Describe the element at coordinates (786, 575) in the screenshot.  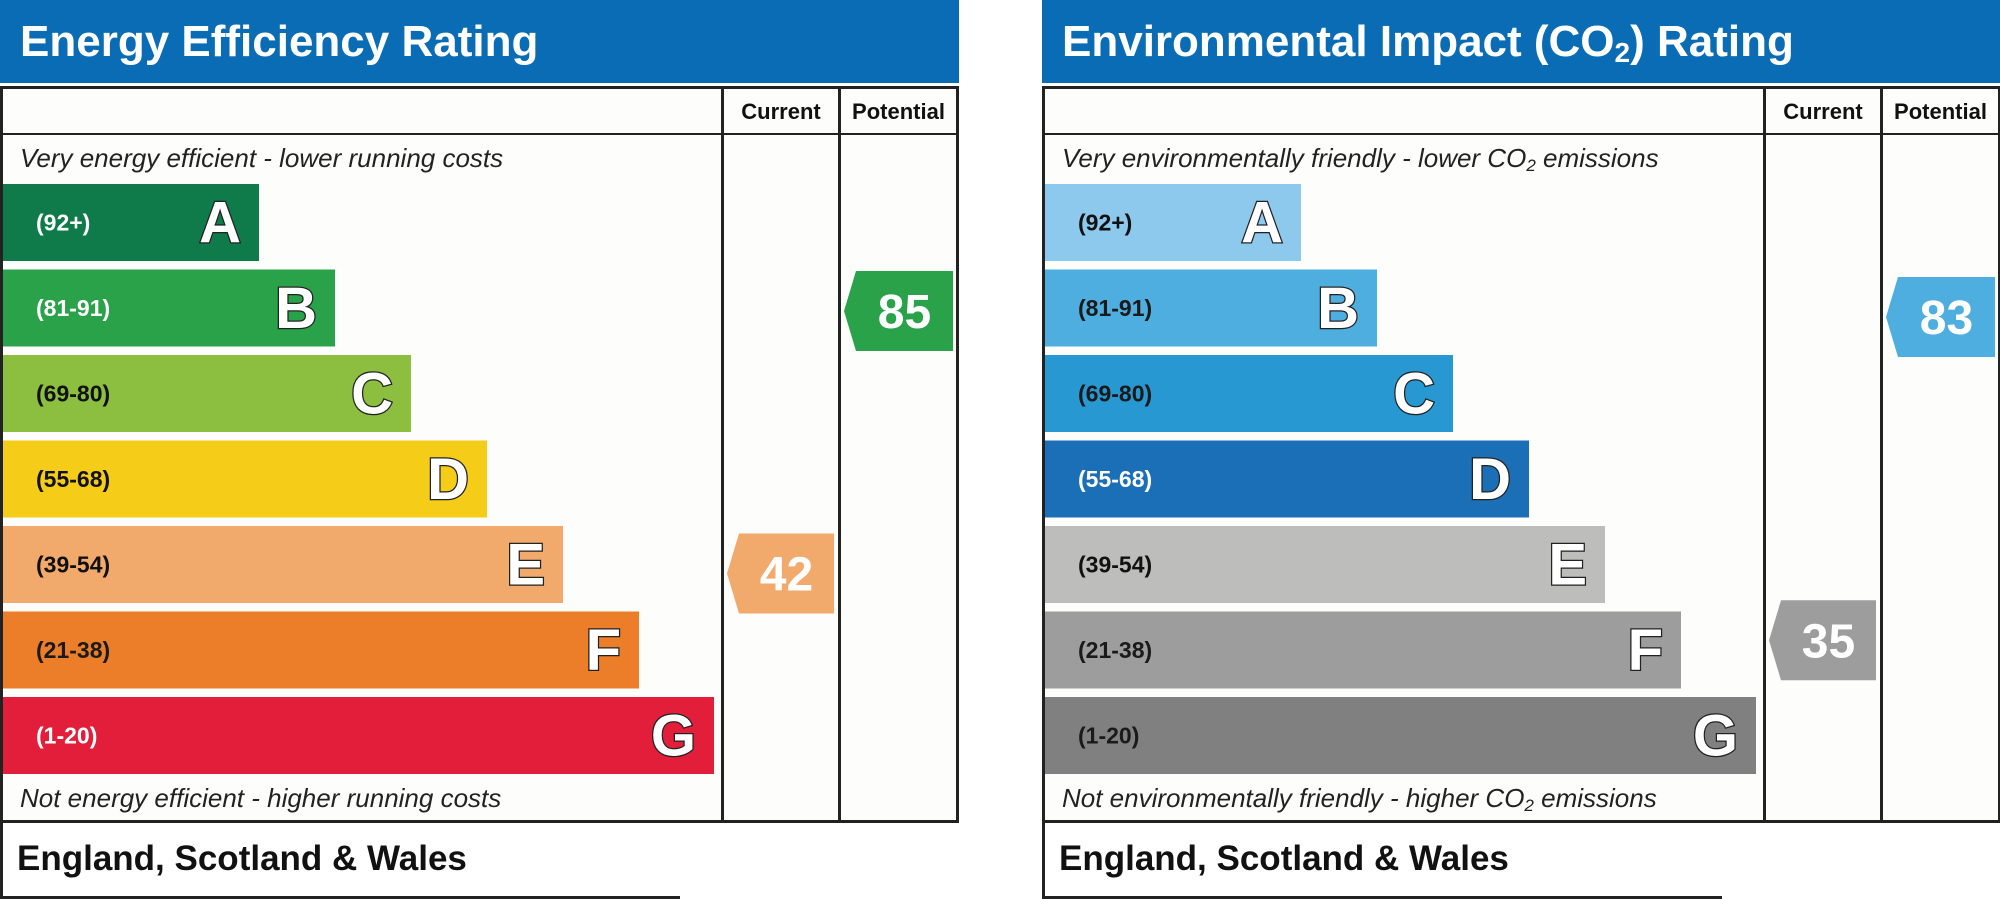
I see `current-rating-arrow-value: 42` at that location.